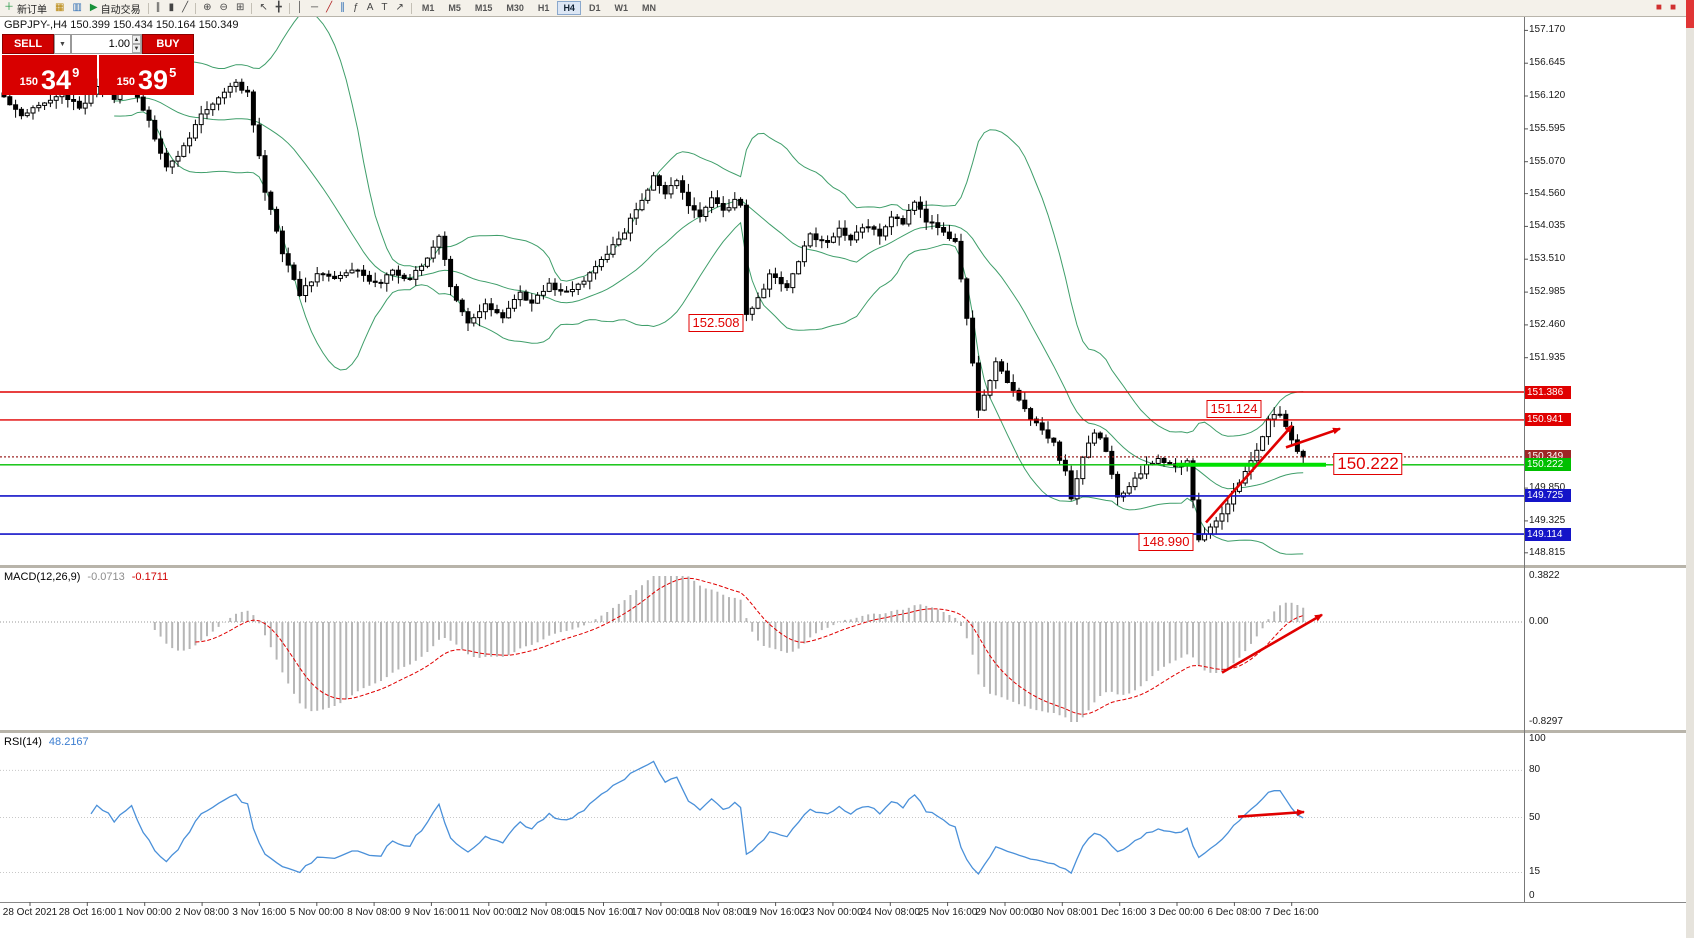  Describe the element at coordinates (1690, 469) in the screenshot. I see `vertical-scrollbar` at that location.